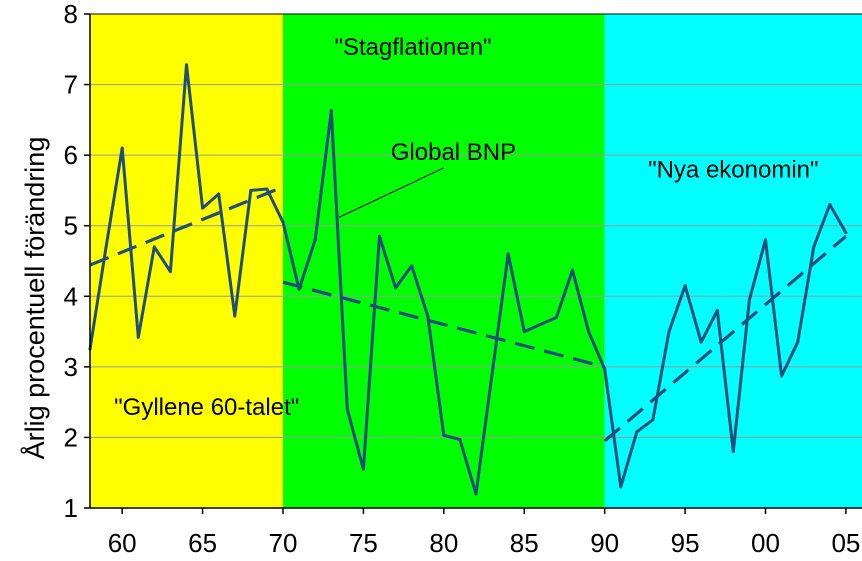 The image size is (862, 561). What do you see at coordinates (71, 85) in the screenshot?
I see `y-tick-label: 7` at bounding box center [71, 85].